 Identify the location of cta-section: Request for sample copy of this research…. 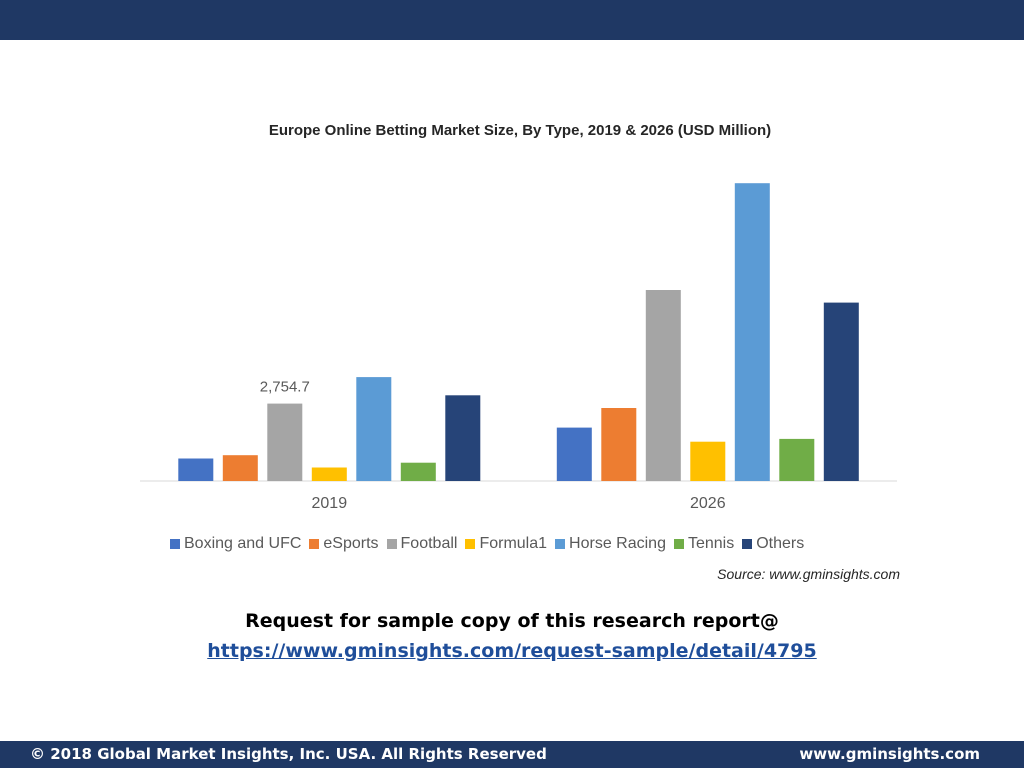
(512, 636).